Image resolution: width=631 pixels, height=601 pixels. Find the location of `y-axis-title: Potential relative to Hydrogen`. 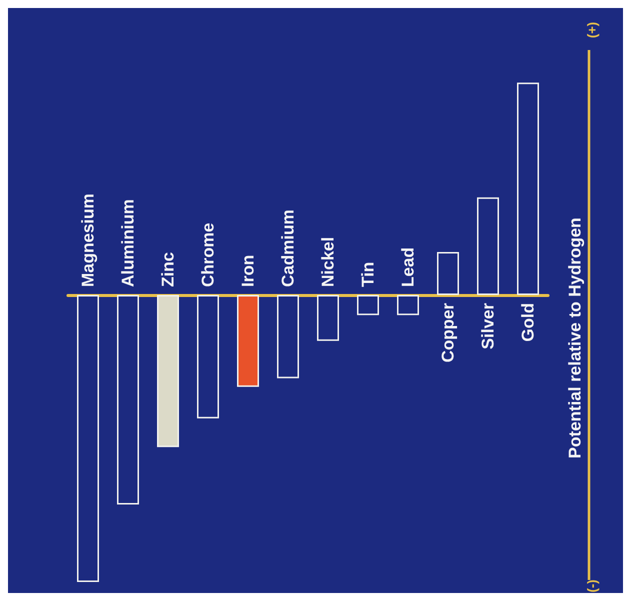

y-axis-title: Potential relative to Hydrogen is located at coordinates (575, 338).